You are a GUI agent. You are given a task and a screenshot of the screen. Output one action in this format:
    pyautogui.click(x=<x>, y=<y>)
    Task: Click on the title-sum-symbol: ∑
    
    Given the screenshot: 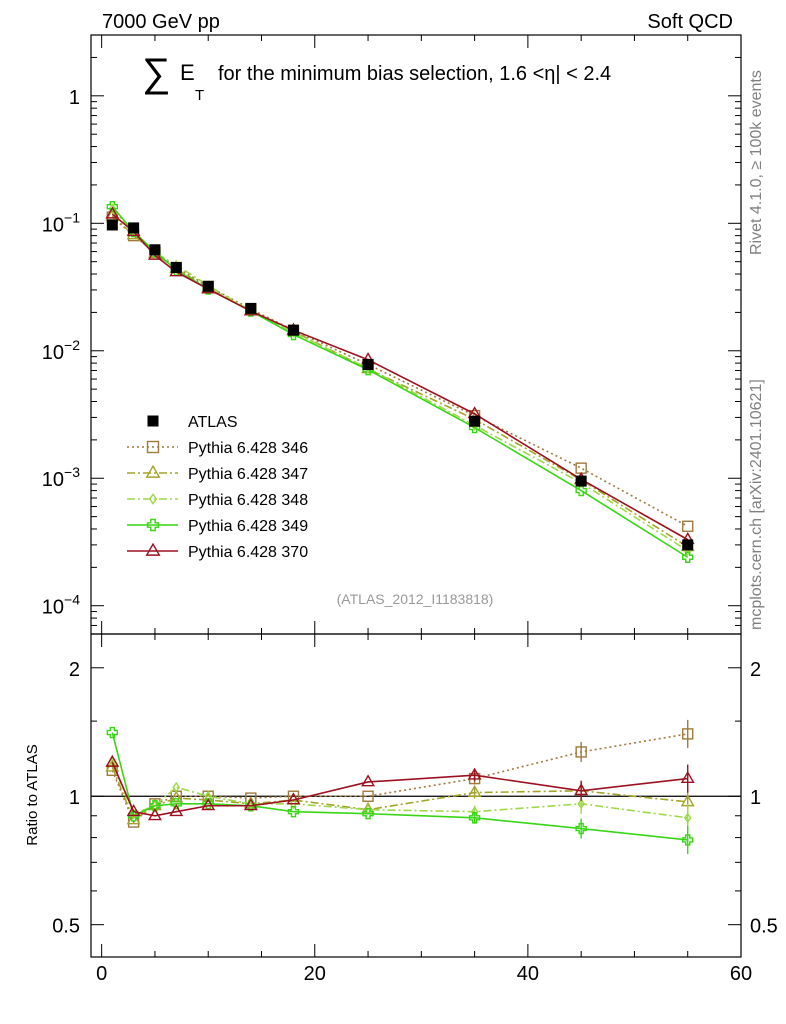 What is the action you would take?
    pyautogui.click(x=156, y=73)
    